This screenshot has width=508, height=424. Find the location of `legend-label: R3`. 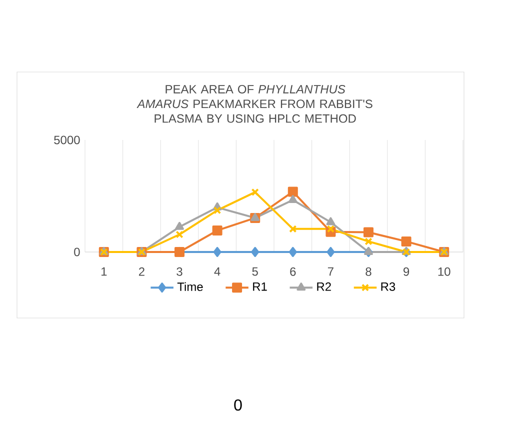

legend-label: R3 is located at coordinates (388, 286).